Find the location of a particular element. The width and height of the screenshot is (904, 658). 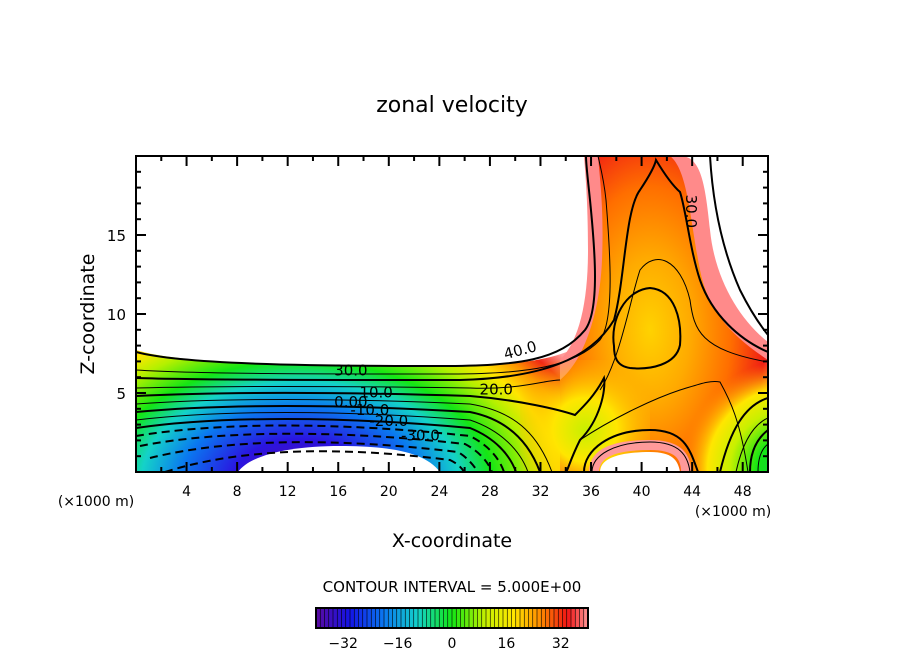

y-tick-label: 10 is located at coordinates (116, 315).